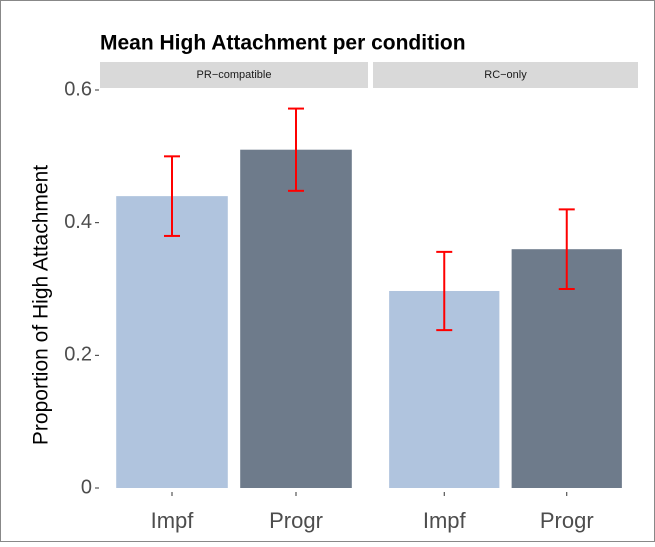 This screenshot has height=547, width=655. I want to click on y-tick-label: 0, so click(86, 487).